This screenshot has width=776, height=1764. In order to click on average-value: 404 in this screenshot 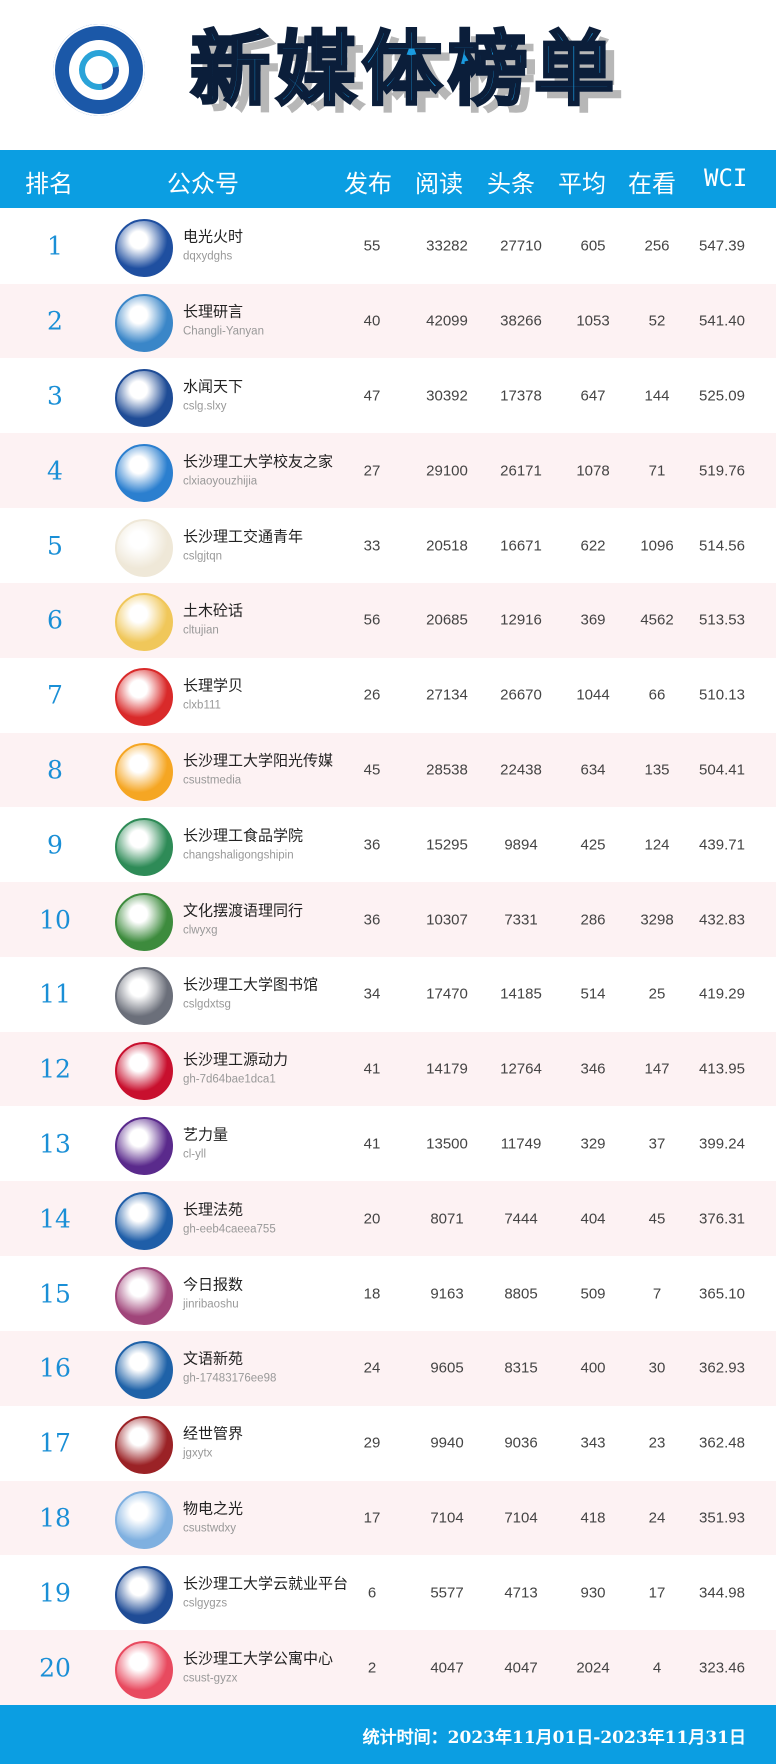, I will do `click(593, 1219)`.